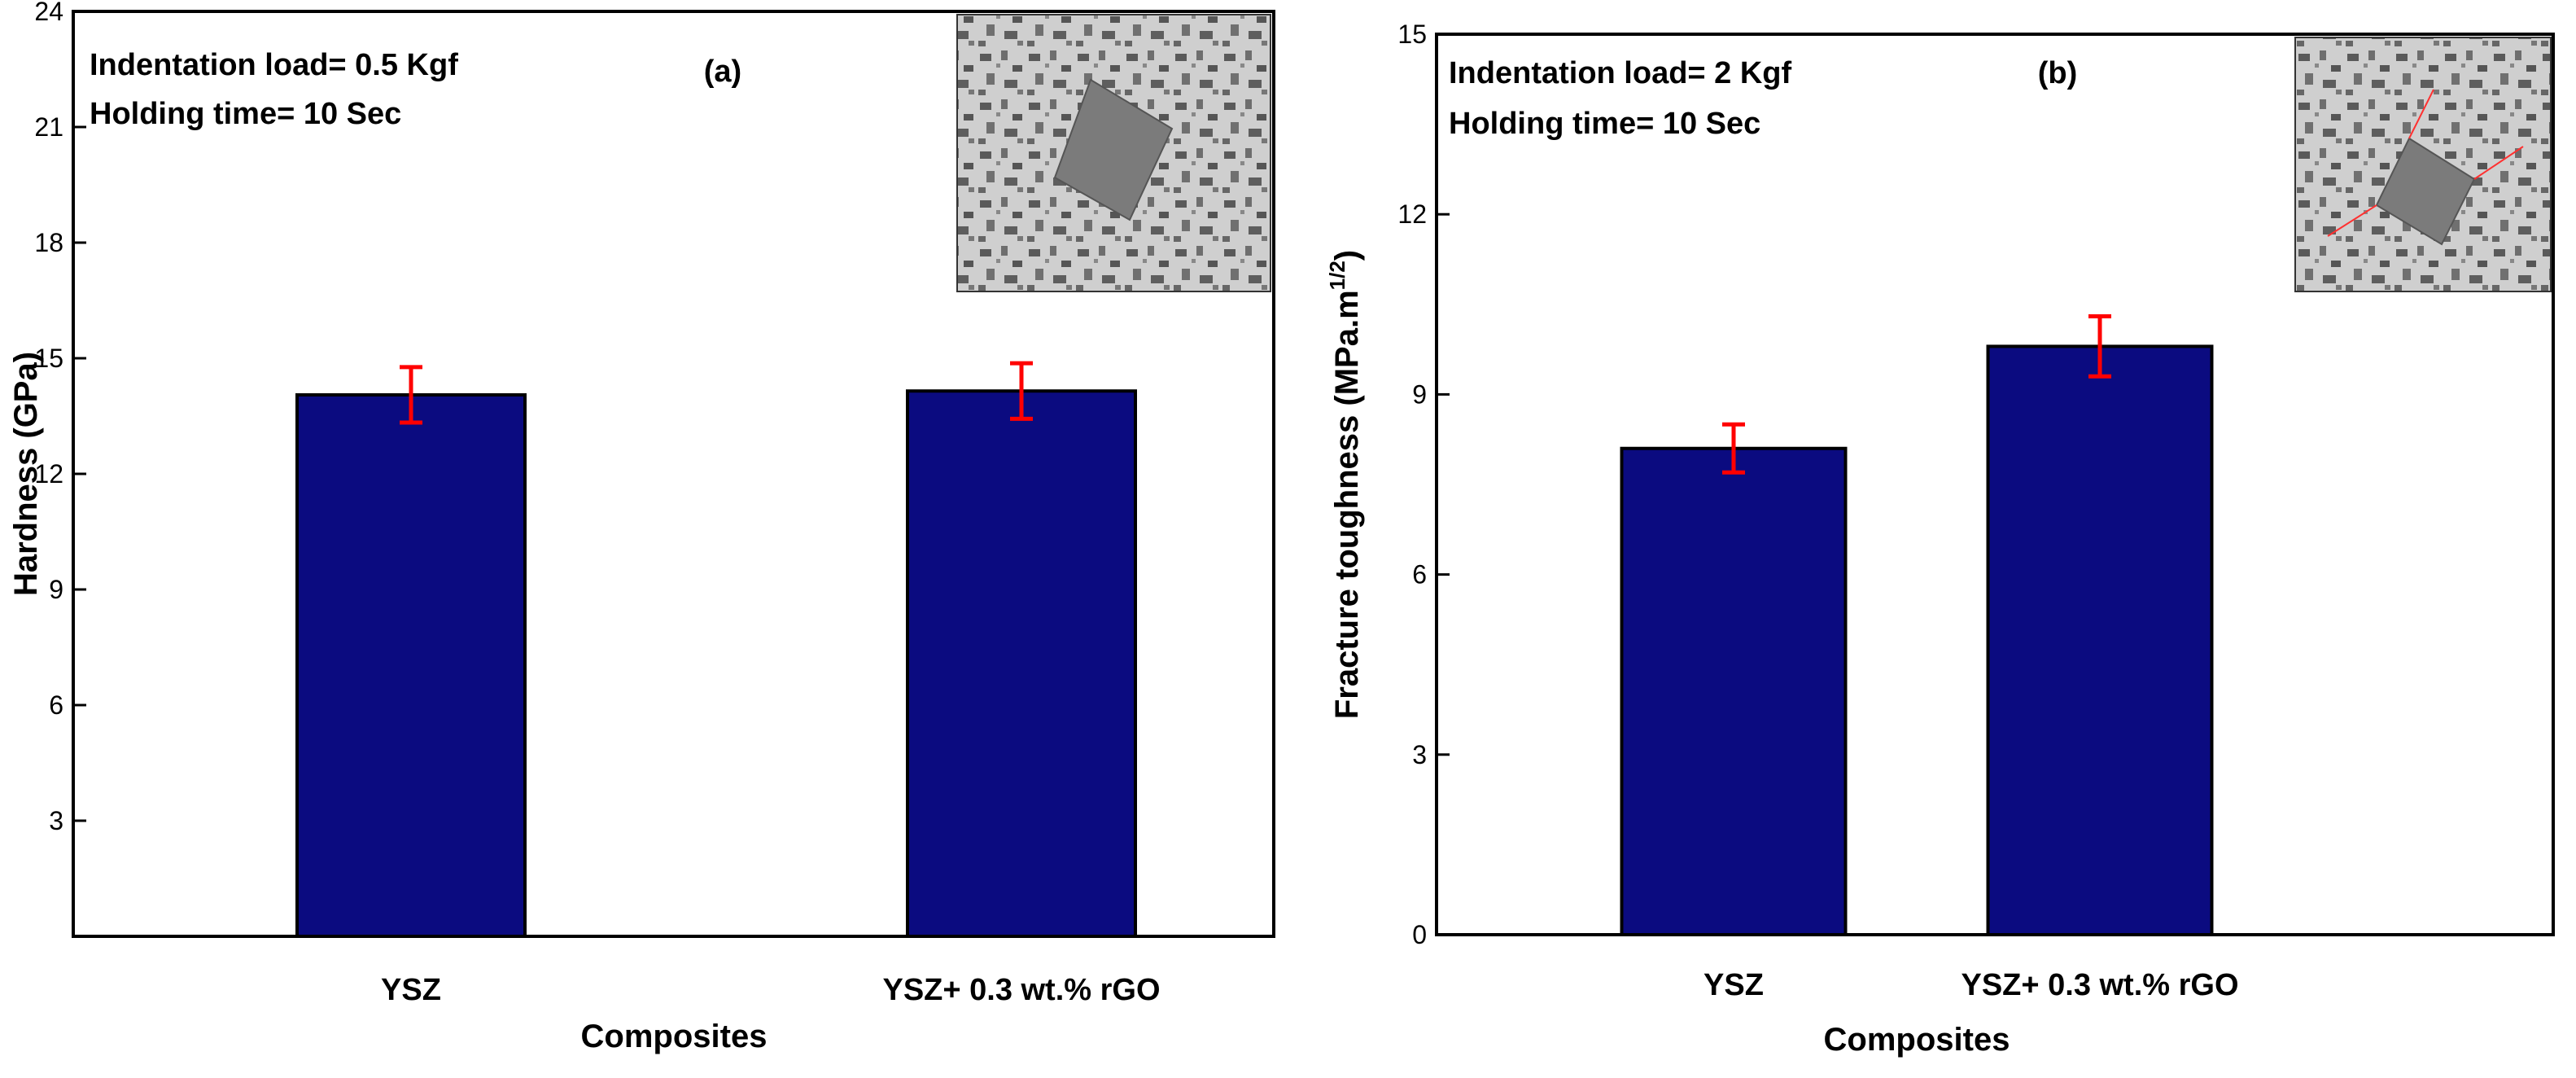 Image resolution: width=2576 pixels, height=1078 pixels. I want to click on panel-b-category-labels: YSZ YSZ+ 0.3 wt.% rGO, so click(1971, 985).